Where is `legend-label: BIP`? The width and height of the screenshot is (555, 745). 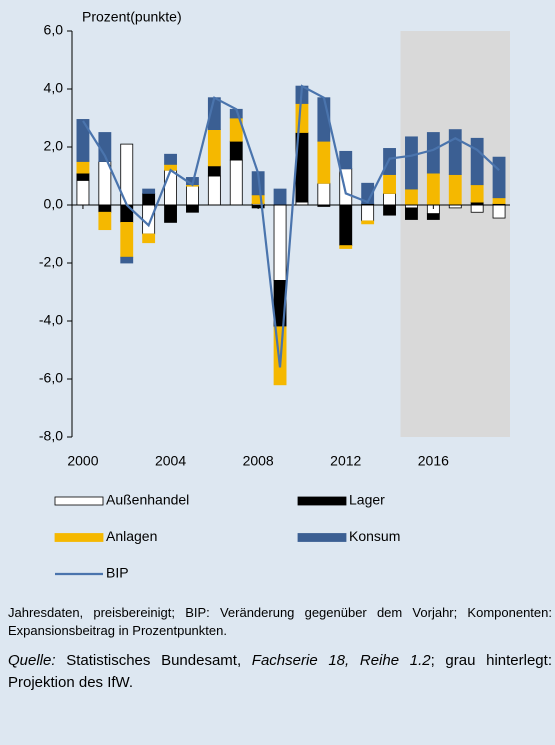 legend-label: BIP is located at coordinates (117, 573).